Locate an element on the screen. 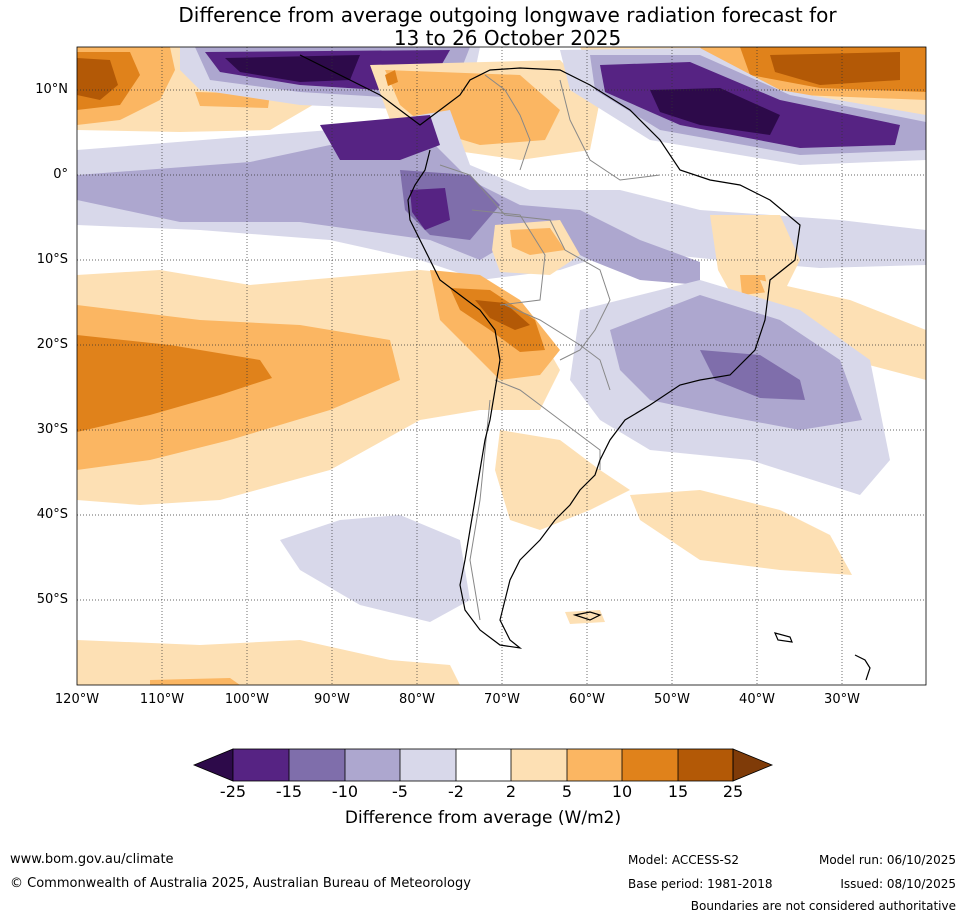 The image size is (965, 919). colorbar-tick: -10 is located at coordinates (345, 791).